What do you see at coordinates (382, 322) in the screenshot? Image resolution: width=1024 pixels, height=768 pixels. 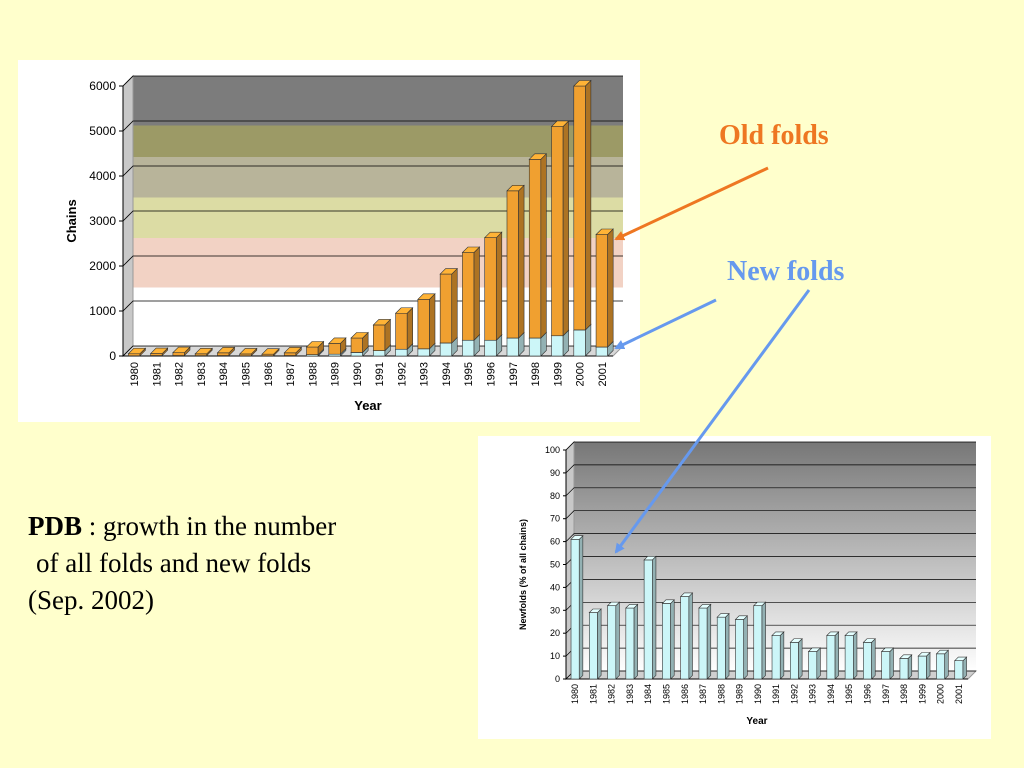 I see `chains-bar-old-1991-top` at bounding box center [382, 322].